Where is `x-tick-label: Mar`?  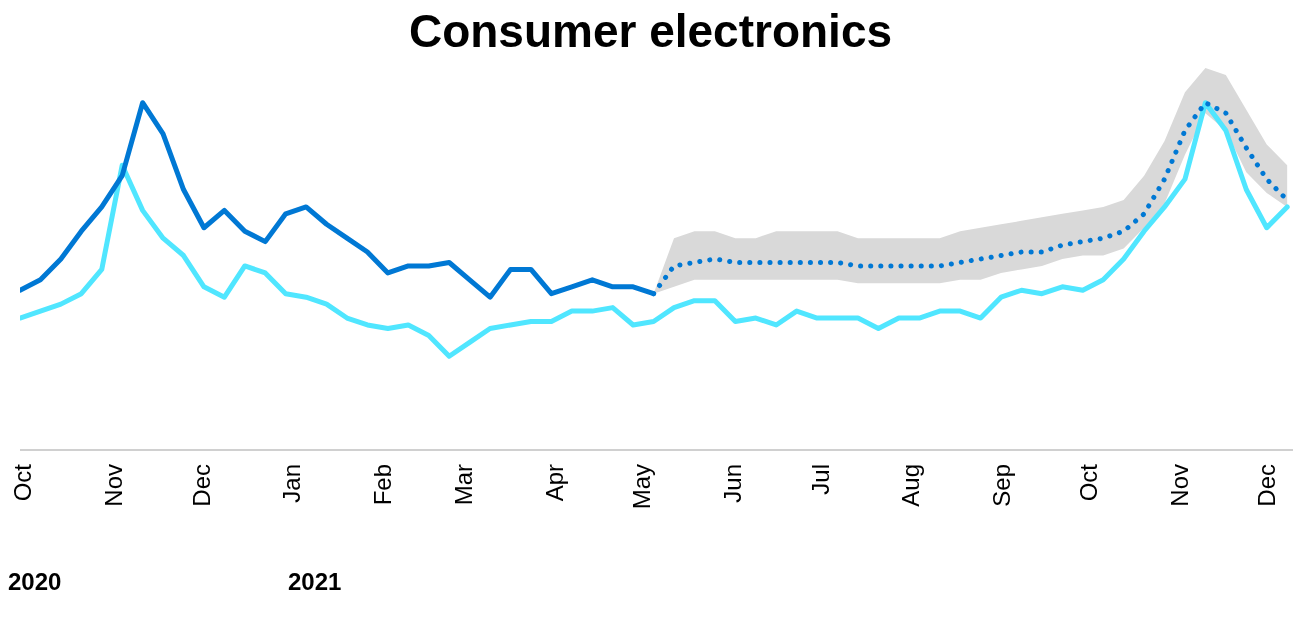
x-tick-label: Mar is located at coordinates (464, 485).